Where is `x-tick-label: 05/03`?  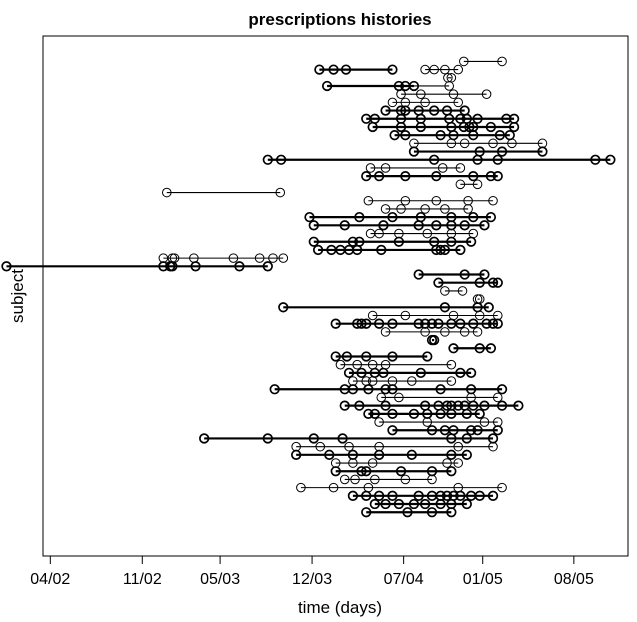
x-tick-label: 05/03 is located at coordinates (220, 579).